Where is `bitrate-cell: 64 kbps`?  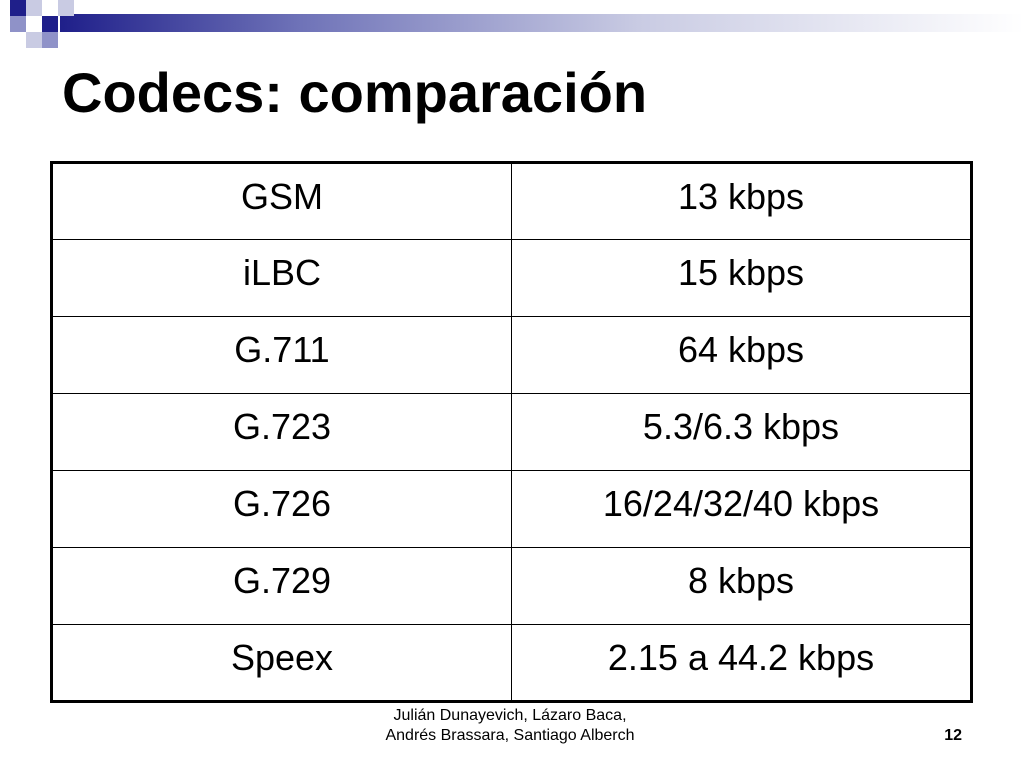
bitrate-cell: 64 kbps is located at coordinates (741, 355).